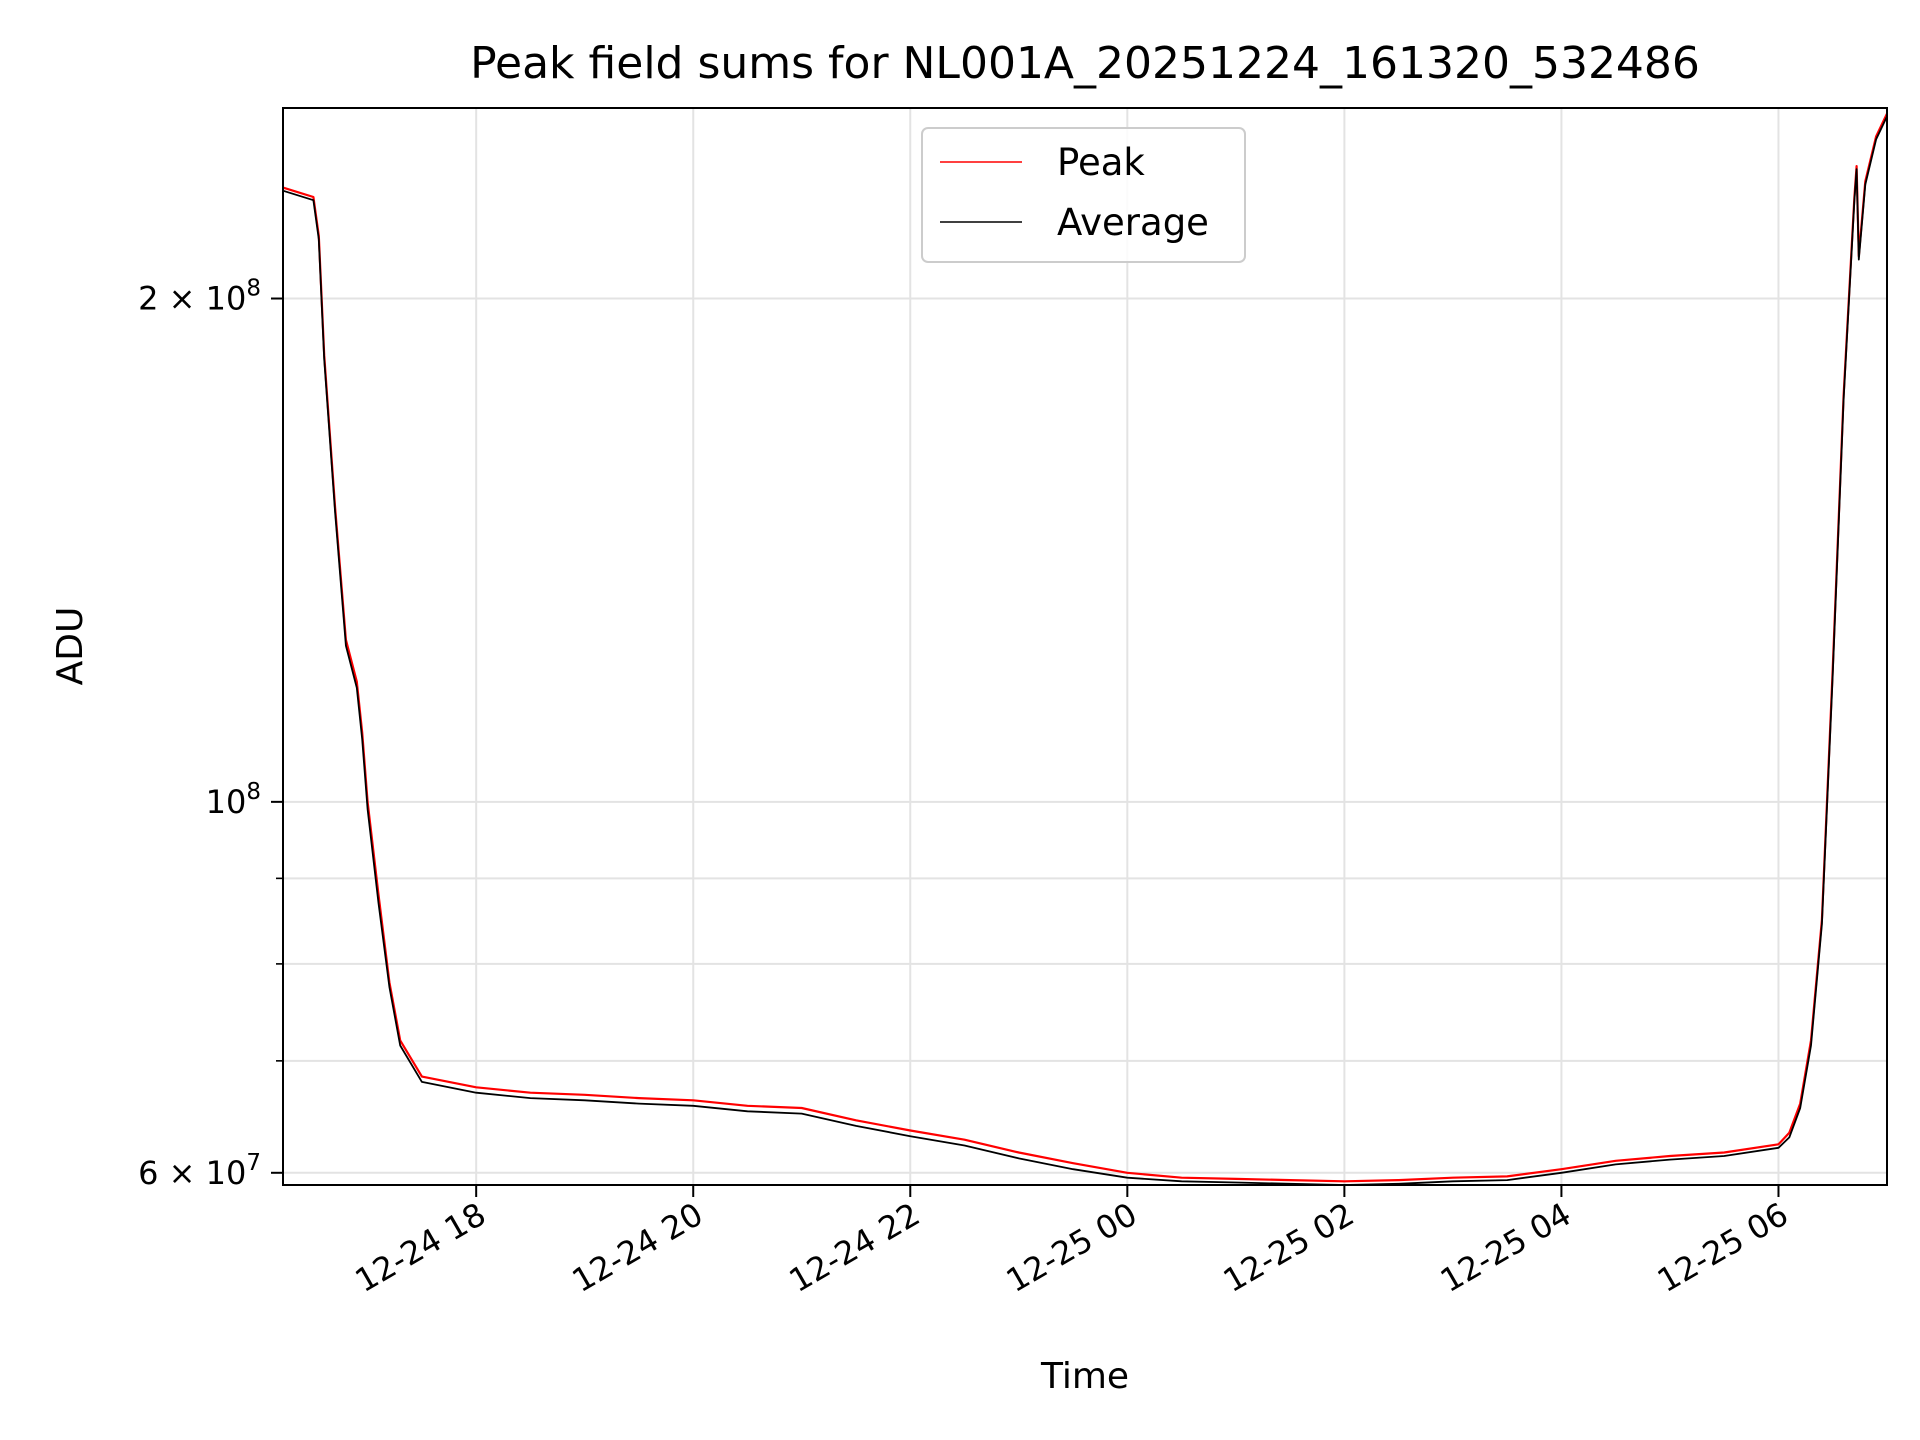 This screenshot has height=1440, width=1920. What do you see at coordinates (199, 297) in the screenshot?
I see `y-tick-label: 2 × 108` at bounding box center [199, 297].